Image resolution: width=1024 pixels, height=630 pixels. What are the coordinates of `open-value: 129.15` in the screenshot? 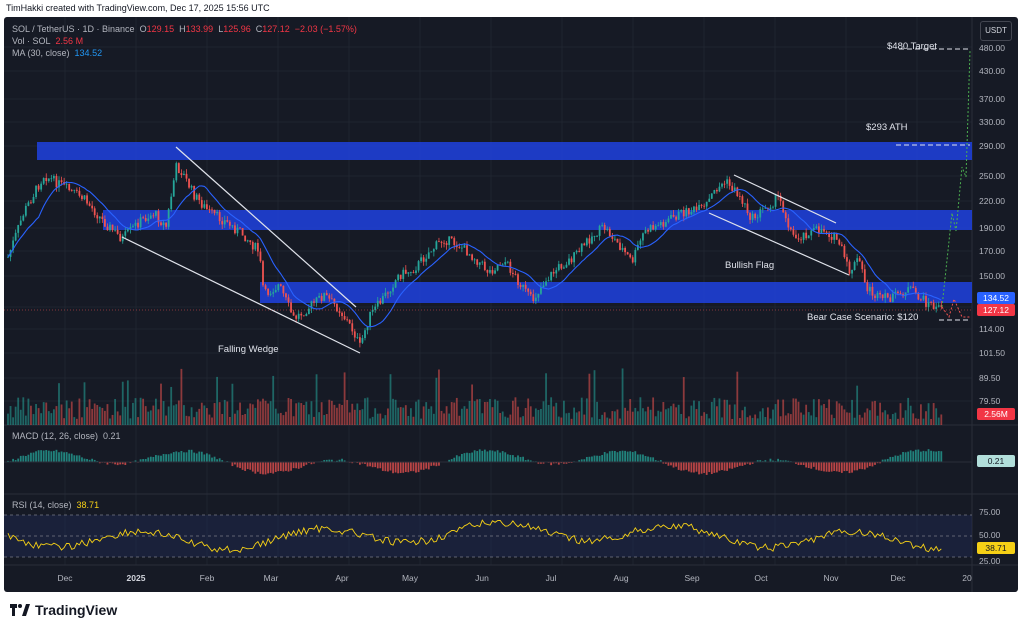 It's located at (160, 29).